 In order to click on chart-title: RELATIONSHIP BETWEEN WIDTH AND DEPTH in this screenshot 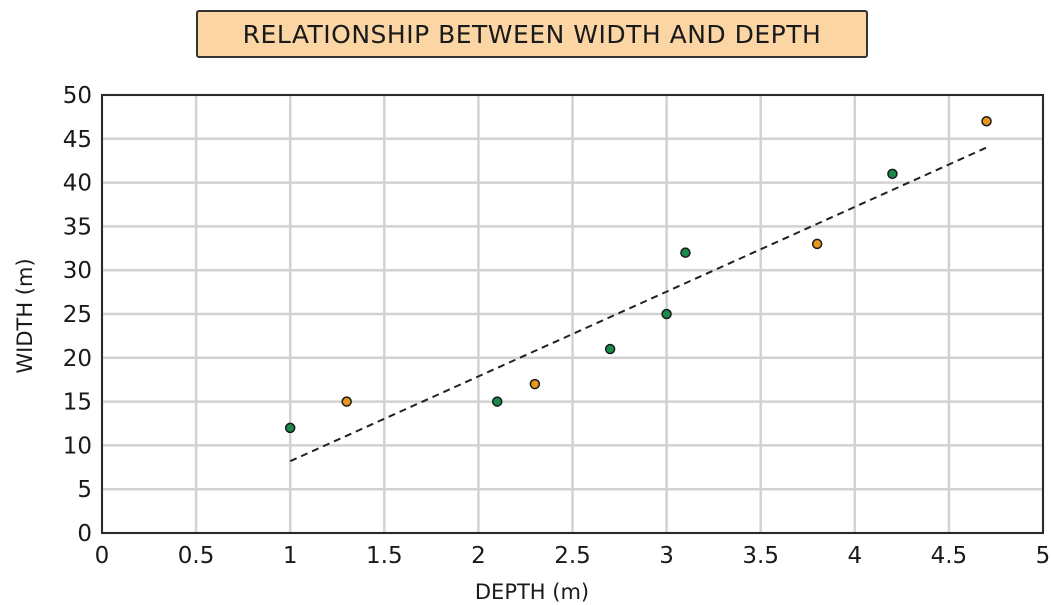, I will do `click(532, 34)`.